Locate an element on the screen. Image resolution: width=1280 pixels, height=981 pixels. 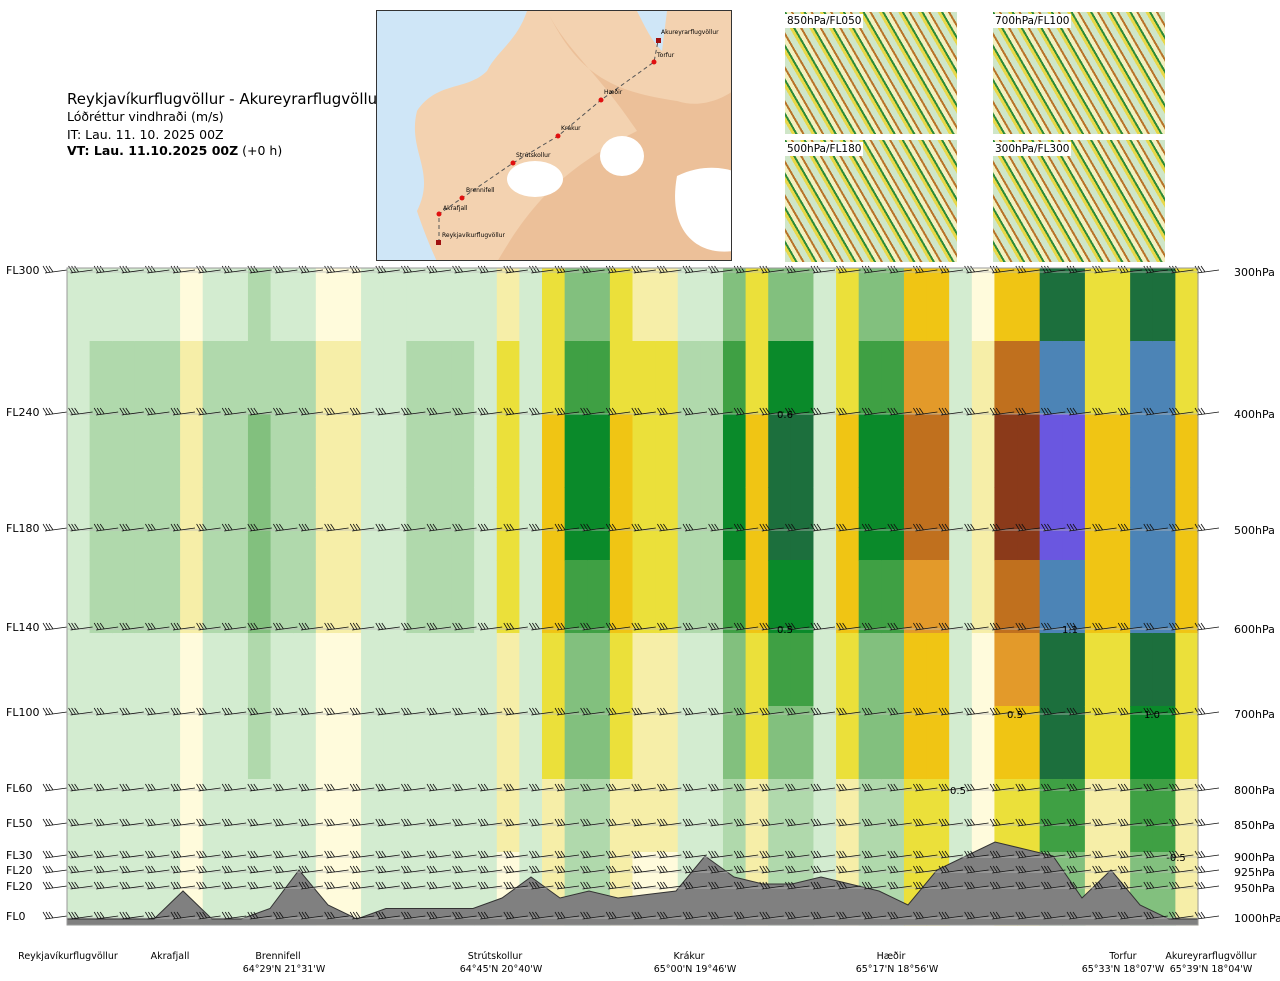
thumbnail-700hpa: 700hPa/FL100 is located at coordinates (1079, 73).